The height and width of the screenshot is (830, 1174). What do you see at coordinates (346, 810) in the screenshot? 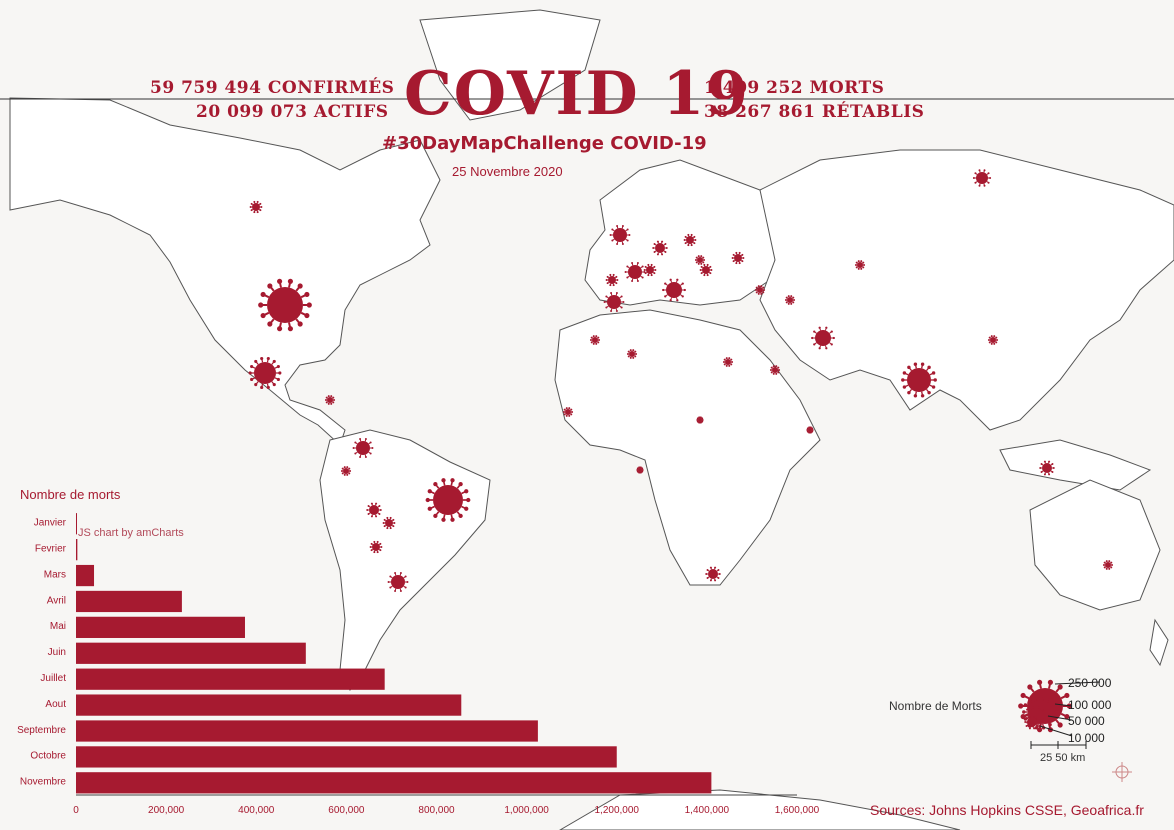
I see `x-tick-label: 600,000` at bounding box center [346, 810].